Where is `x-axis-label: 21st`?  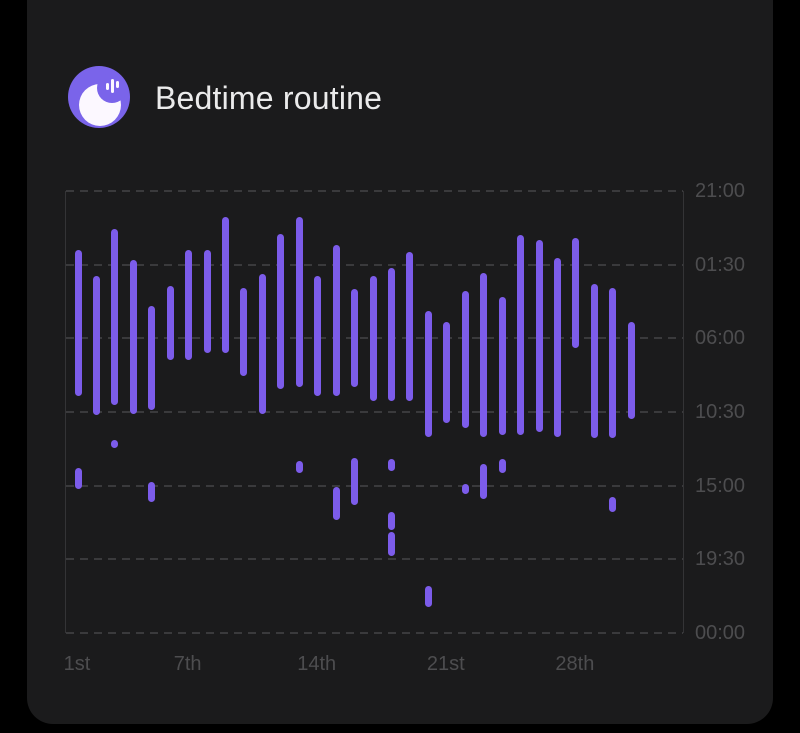 x-axis-label: 21st is located at coordinates (445, 664).